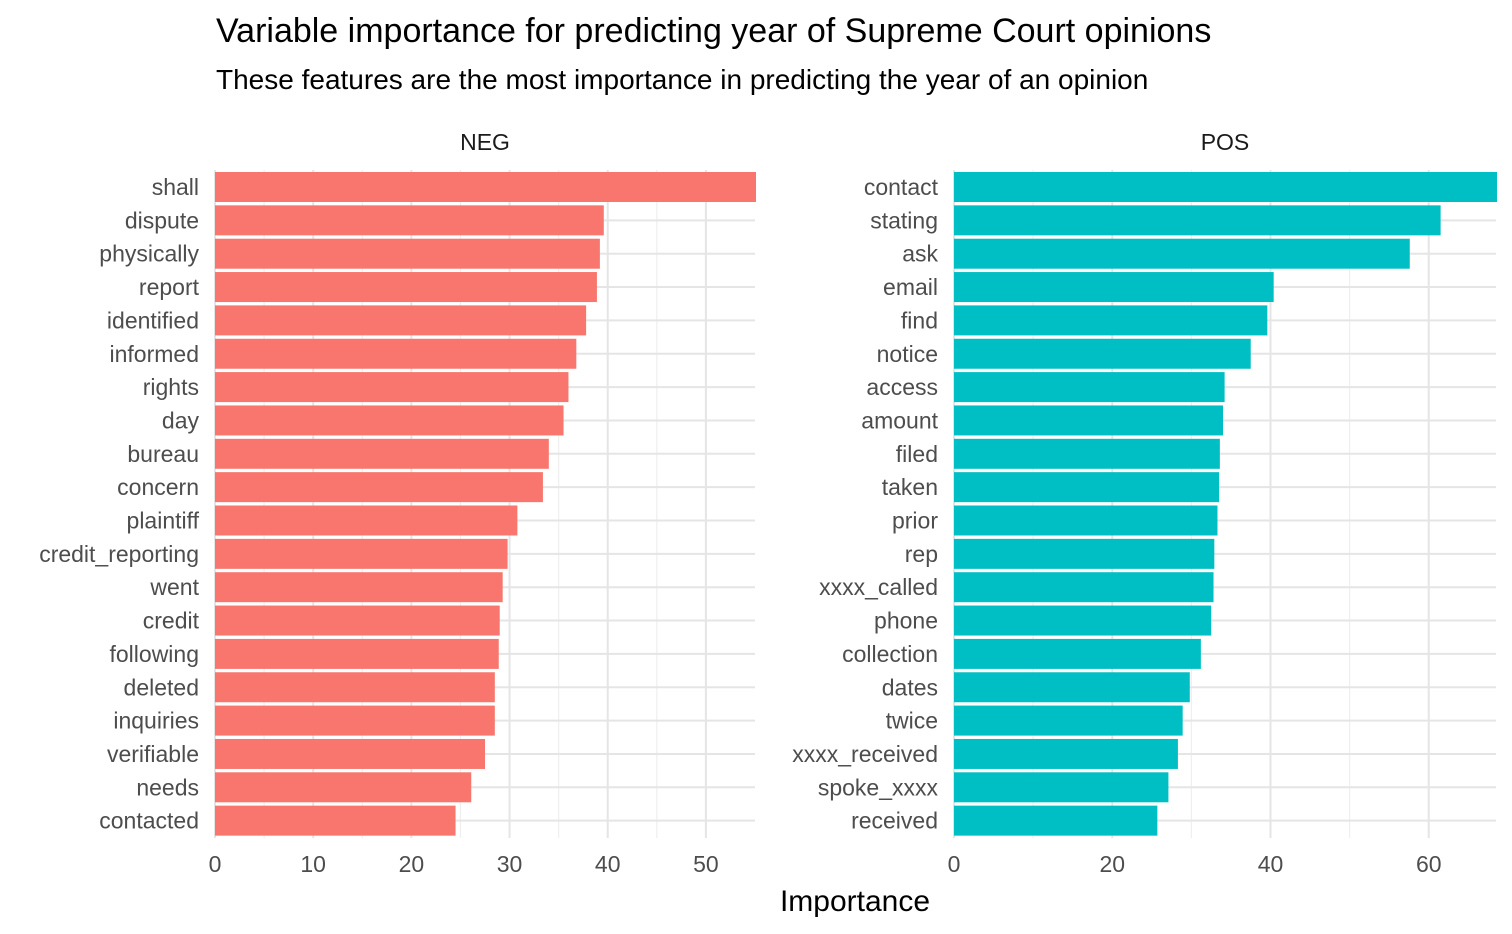 This screenshot has width=1512, height=934. What do you see at coordinates (169, 287) in the screenshot?
I see `category-label: report` at bounding box center [169, 287].